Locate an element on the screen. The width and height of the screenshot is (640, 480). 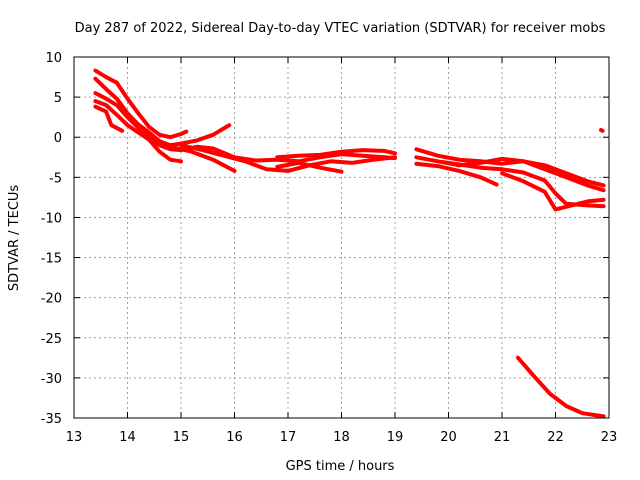
y-tick-label: -5 is located at coordinates (55, 178).